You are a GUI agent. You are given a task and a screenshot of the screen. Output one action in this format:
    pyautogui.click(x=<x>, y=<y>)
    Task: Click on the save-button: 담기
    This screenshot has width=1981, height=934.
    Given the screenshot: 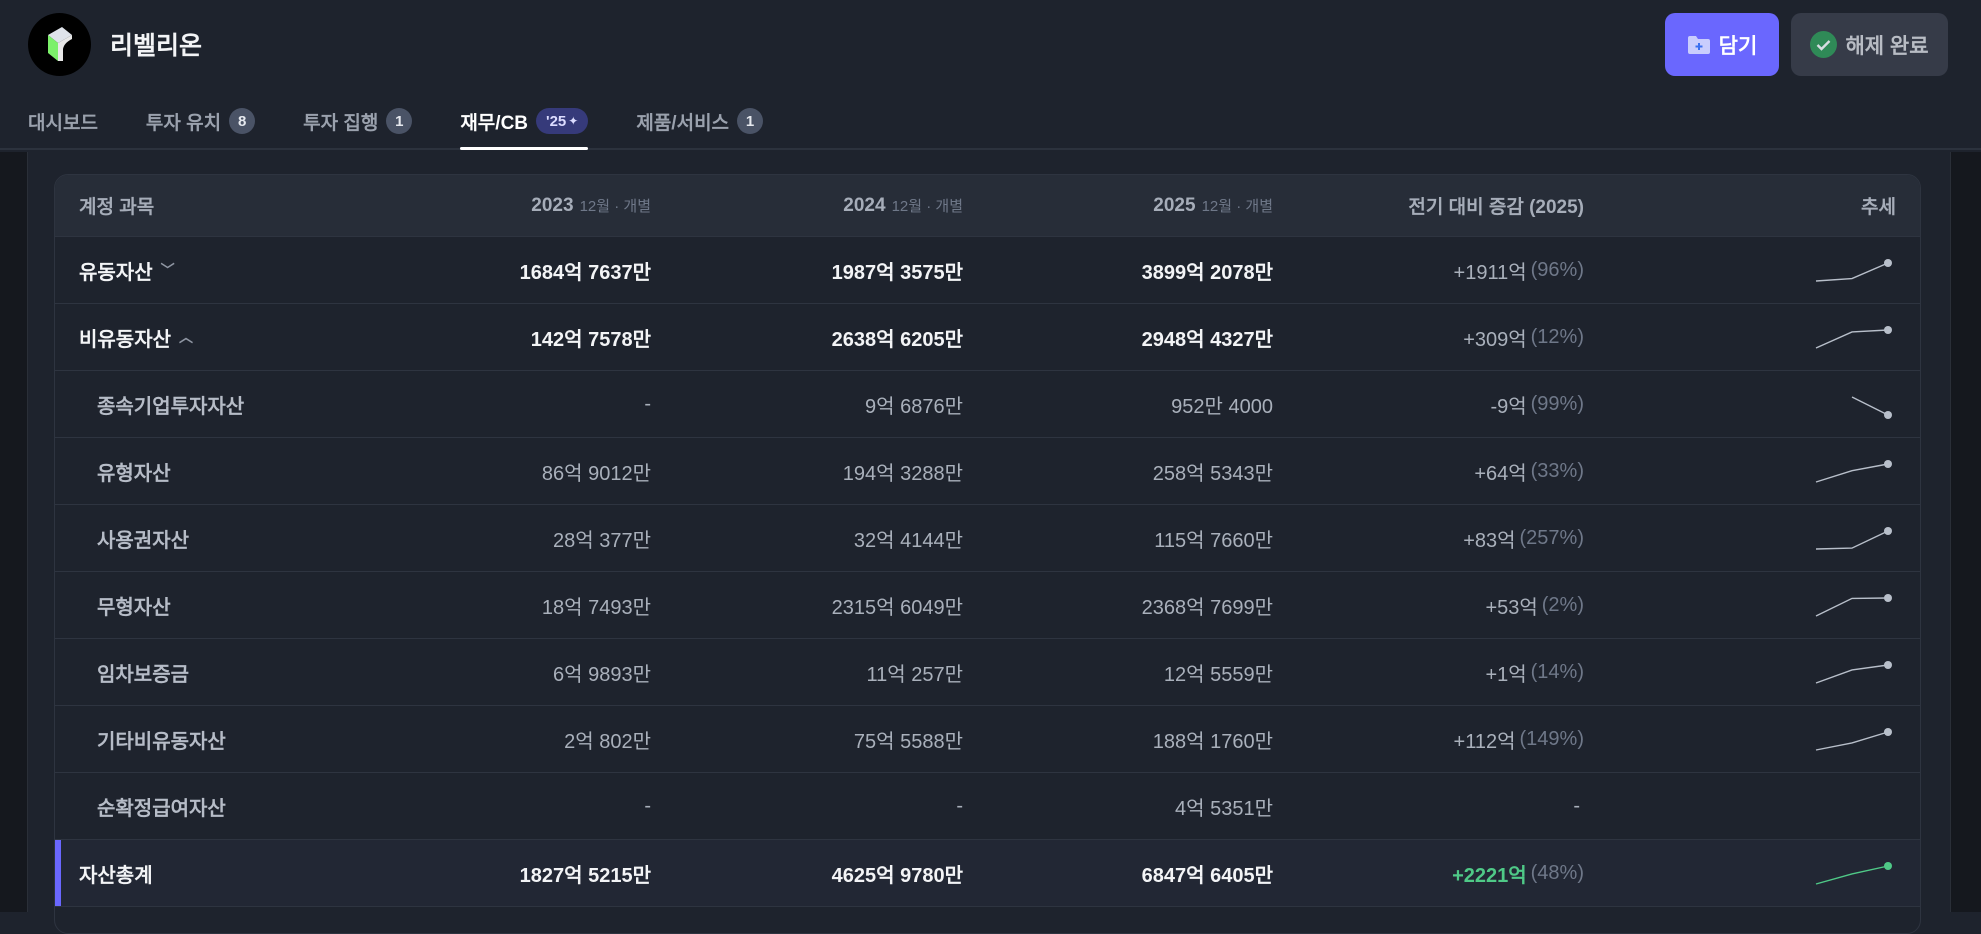 What is the action you would take?
    pyautogui.click(x=1722, y=44)
    